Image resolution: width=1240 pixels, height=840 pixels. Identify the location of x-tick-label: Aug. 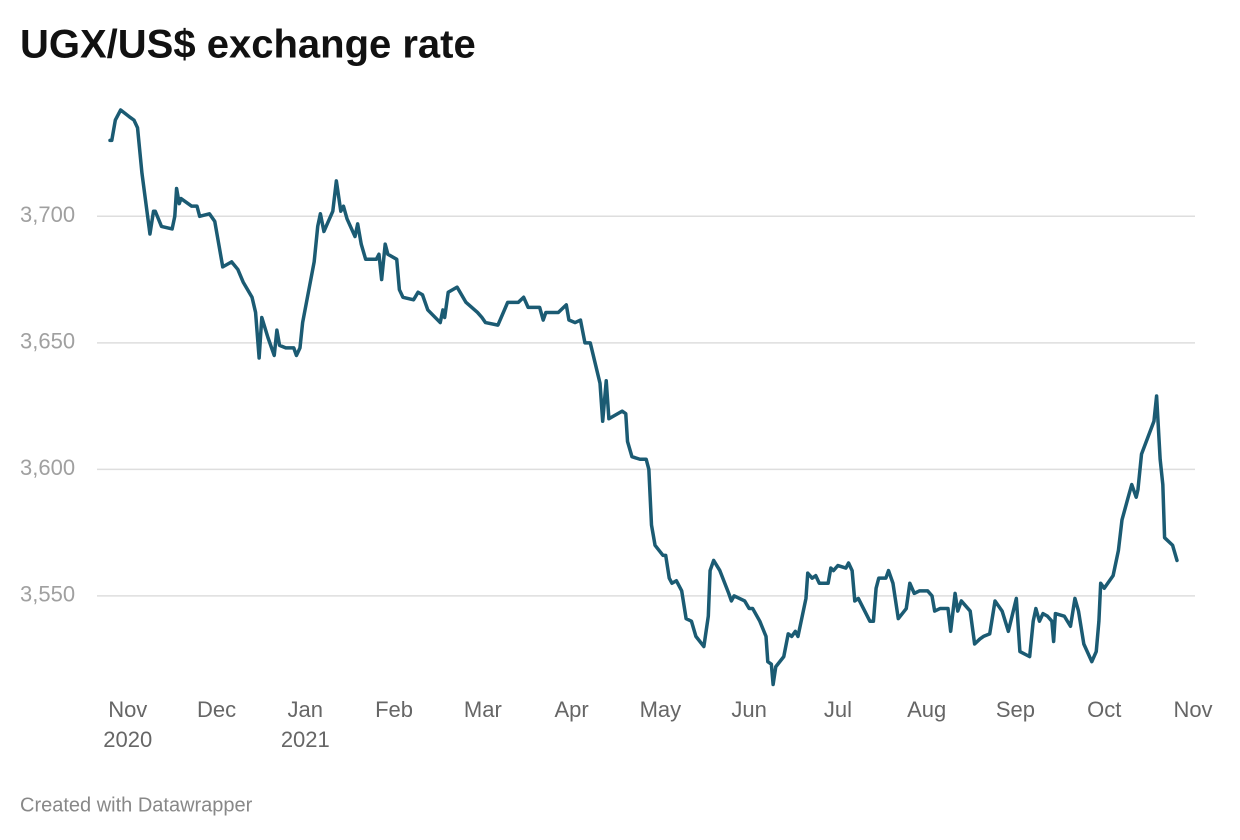
(926, 709).